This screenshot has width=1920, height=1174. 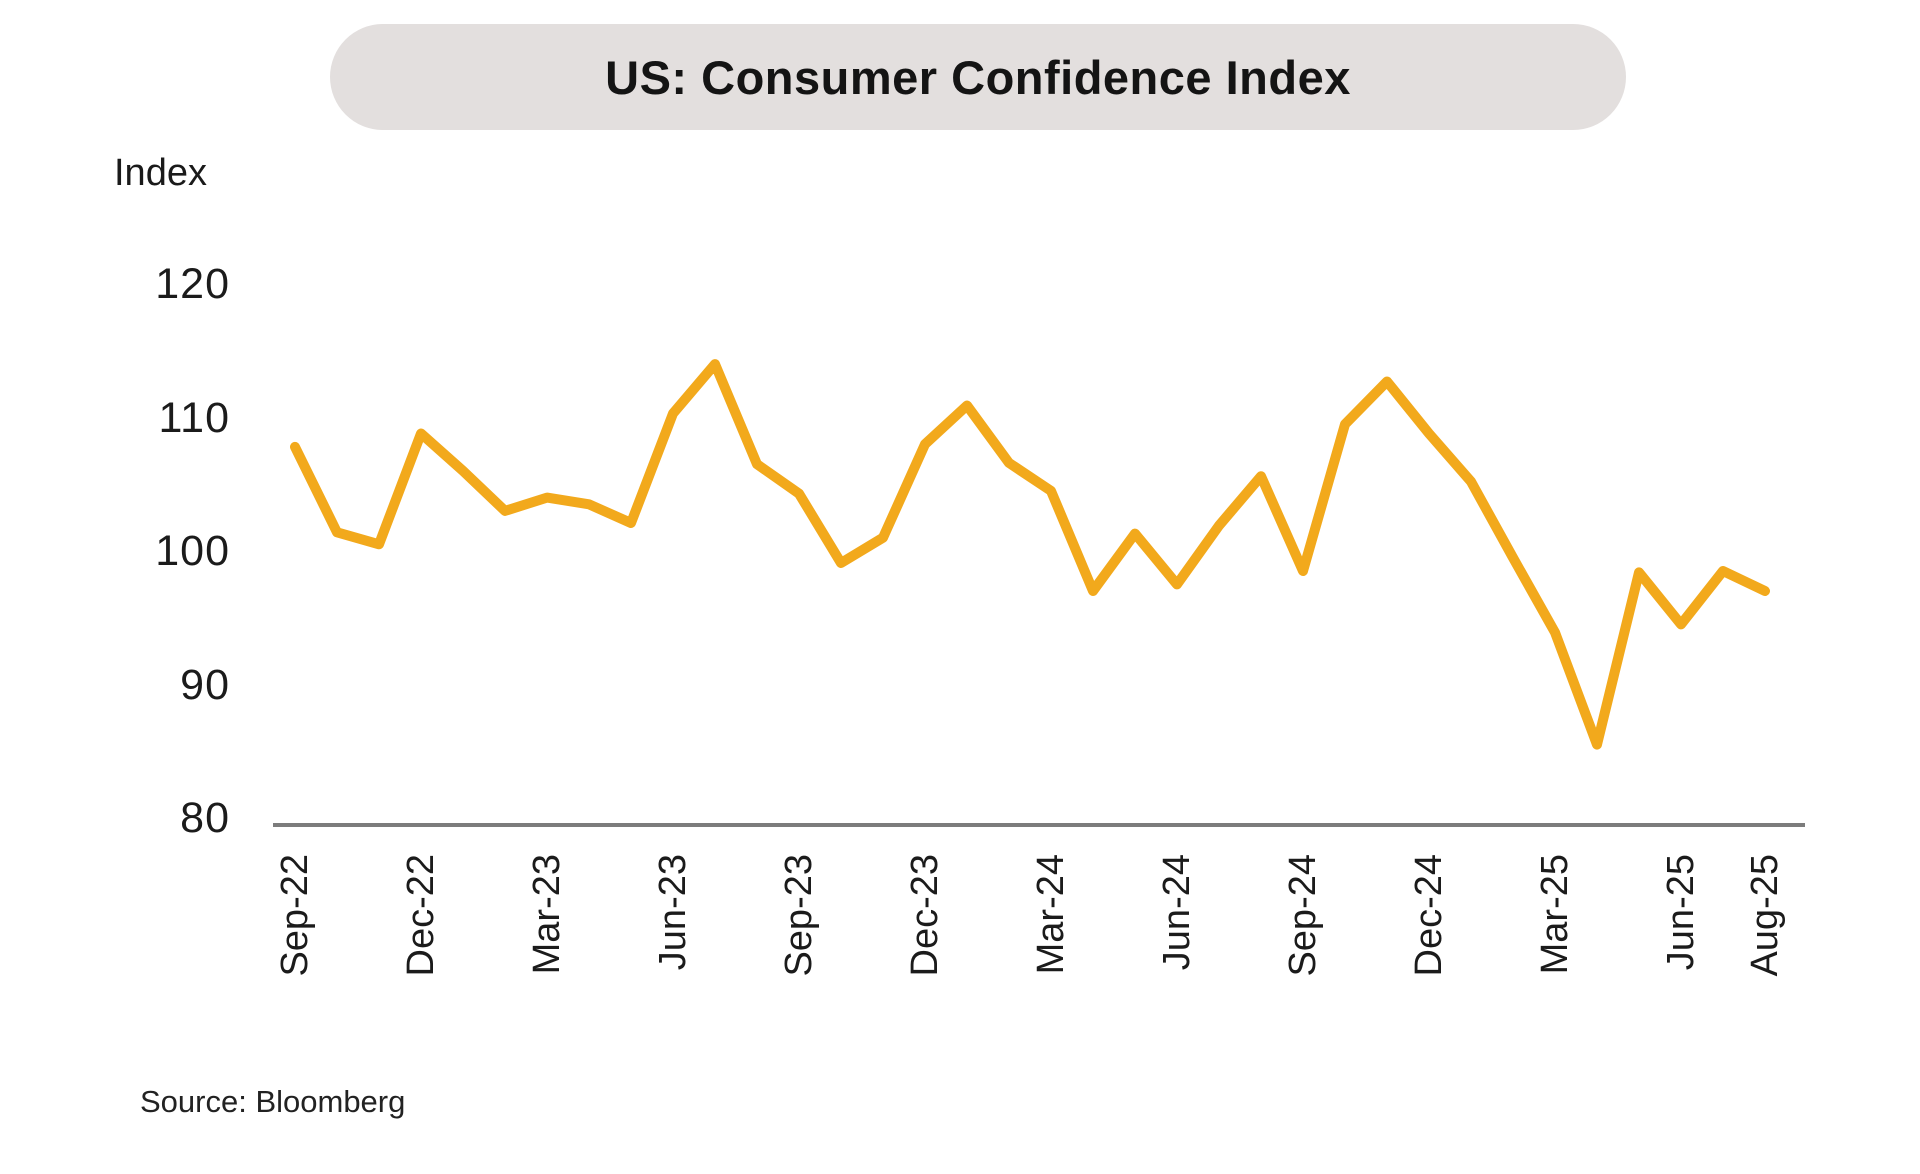 What do you see at coordinates (205, 684) in the screenshot?
I see `y-tick-label: 90` at bounding box center [205, 684].